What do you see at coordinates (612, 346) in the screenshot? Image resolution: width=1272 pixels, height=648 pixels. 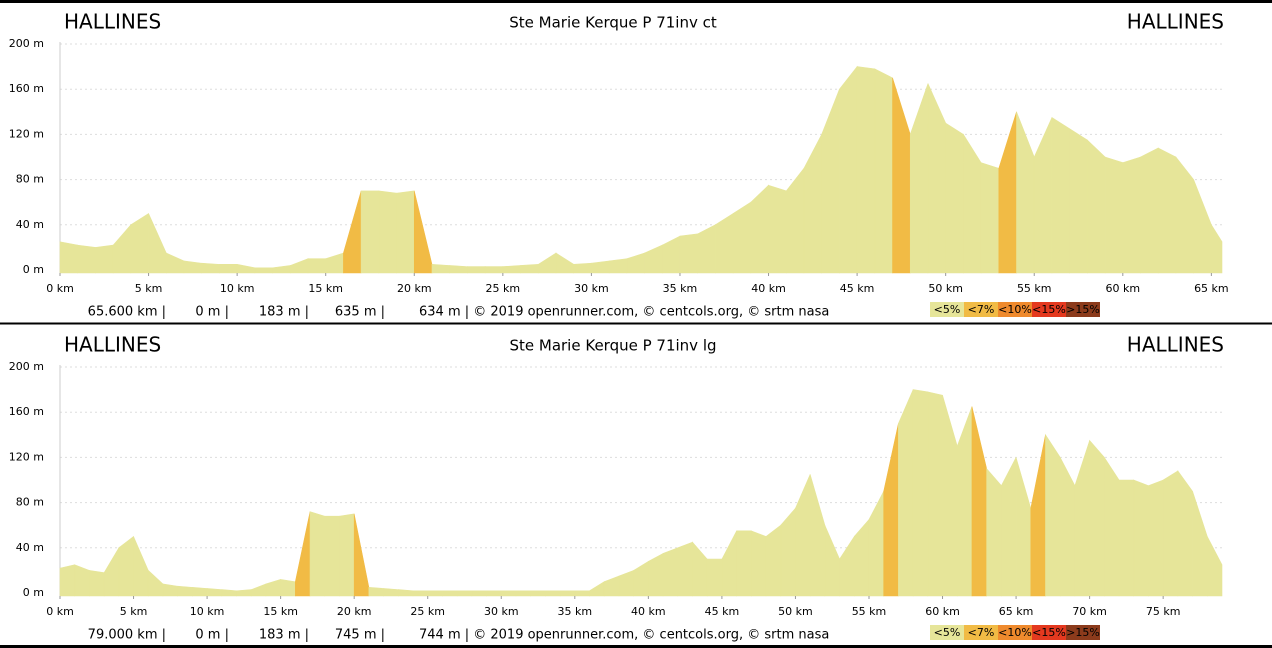 I see `chart-title: Ste Marie Kerque P 71inv lg` at bounding box center [612, 346].